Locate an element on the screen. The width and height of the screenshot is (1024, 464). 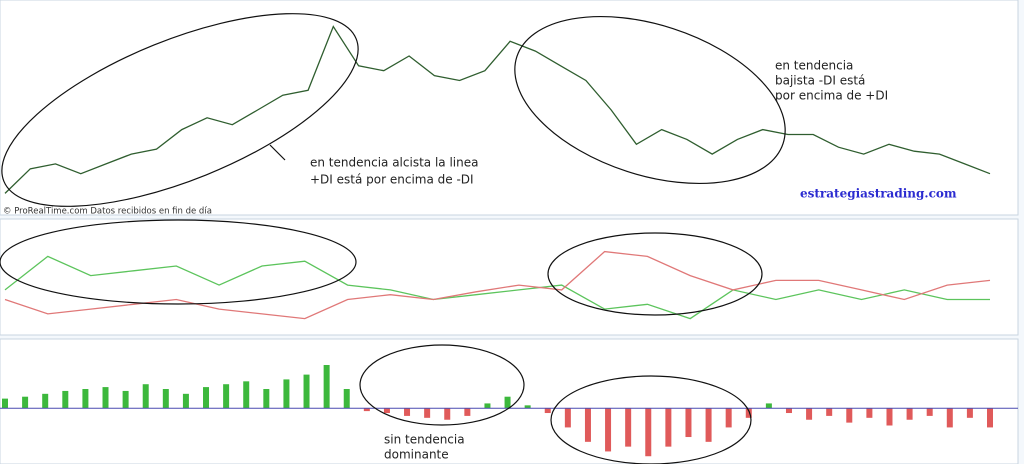
annotation: bajista -DI está is located at coordinates (820, 81).